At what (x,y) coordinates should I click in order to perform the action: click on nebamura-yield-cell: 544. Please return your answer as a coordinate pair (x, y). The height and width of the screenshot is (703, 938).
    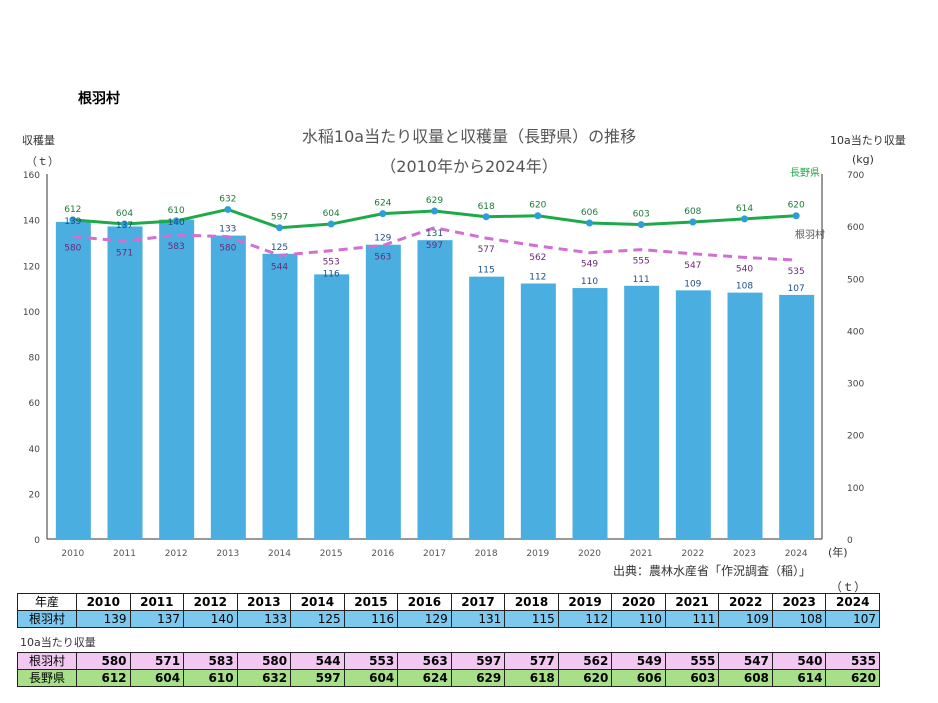
    Looking at the image, I should click on (317, 661).